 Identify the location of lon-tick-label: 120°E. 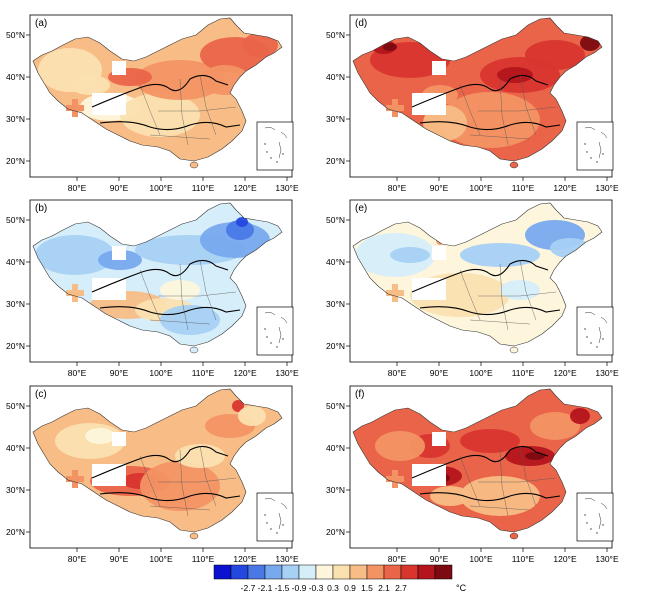
(245, 559).